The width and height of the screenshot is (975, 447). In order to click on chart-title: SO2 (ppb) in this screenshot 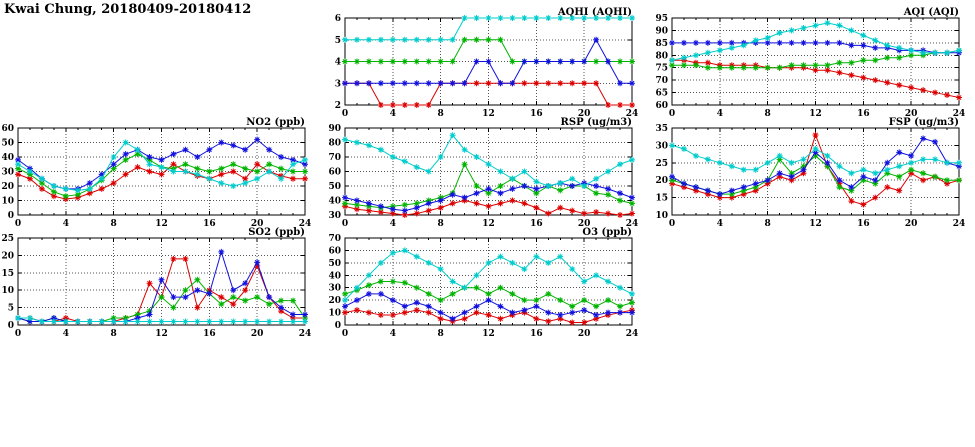, I will do `click(276, 232)`.